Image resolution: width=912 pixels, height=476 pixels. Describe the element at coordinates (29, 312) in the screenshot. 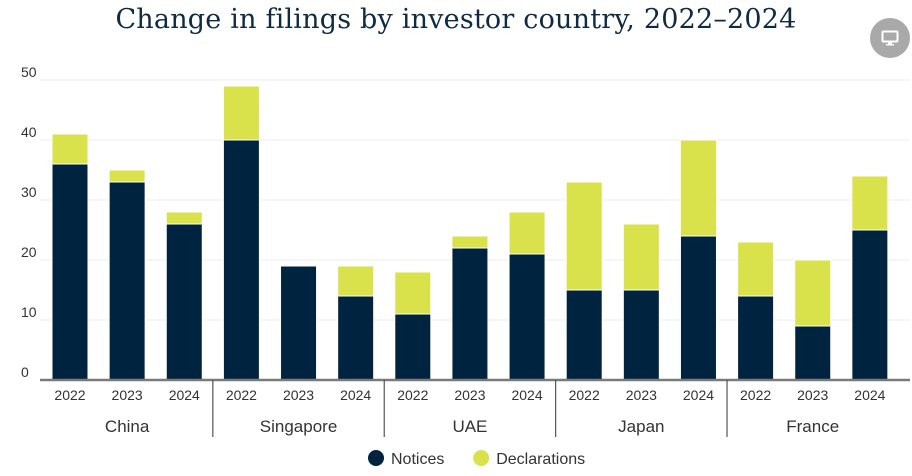

I see `y-tick-label: 10` at that location.